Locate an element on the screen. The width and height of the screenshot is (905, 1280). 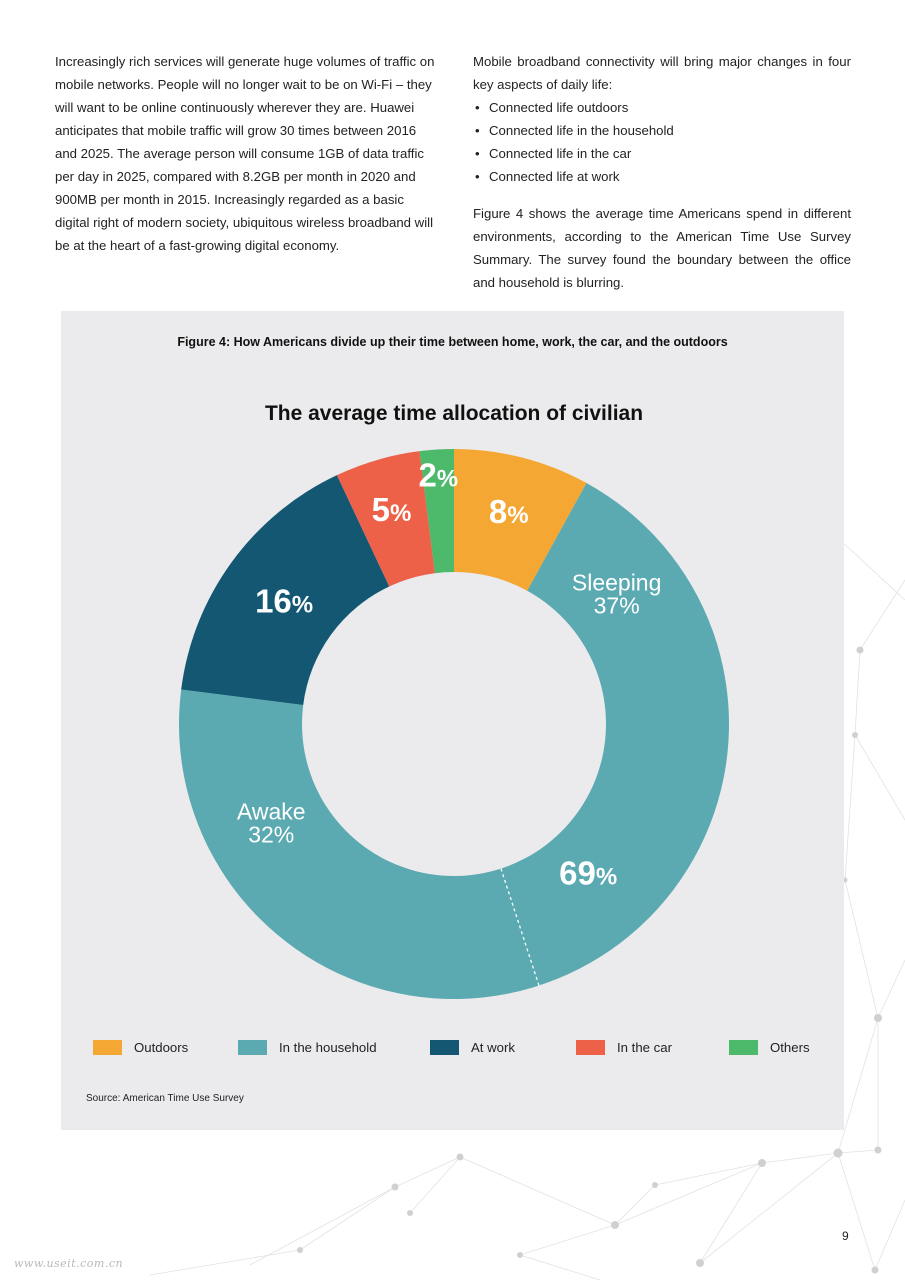
legend-item-others: Others is located at coordinates (769, 1047).